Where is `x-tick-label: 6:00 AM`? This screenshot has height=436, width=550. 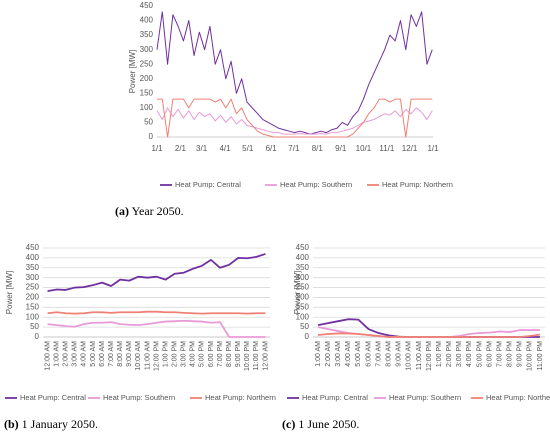
x-tick-label: 6:00 AM is located at coordinates (368, 354).